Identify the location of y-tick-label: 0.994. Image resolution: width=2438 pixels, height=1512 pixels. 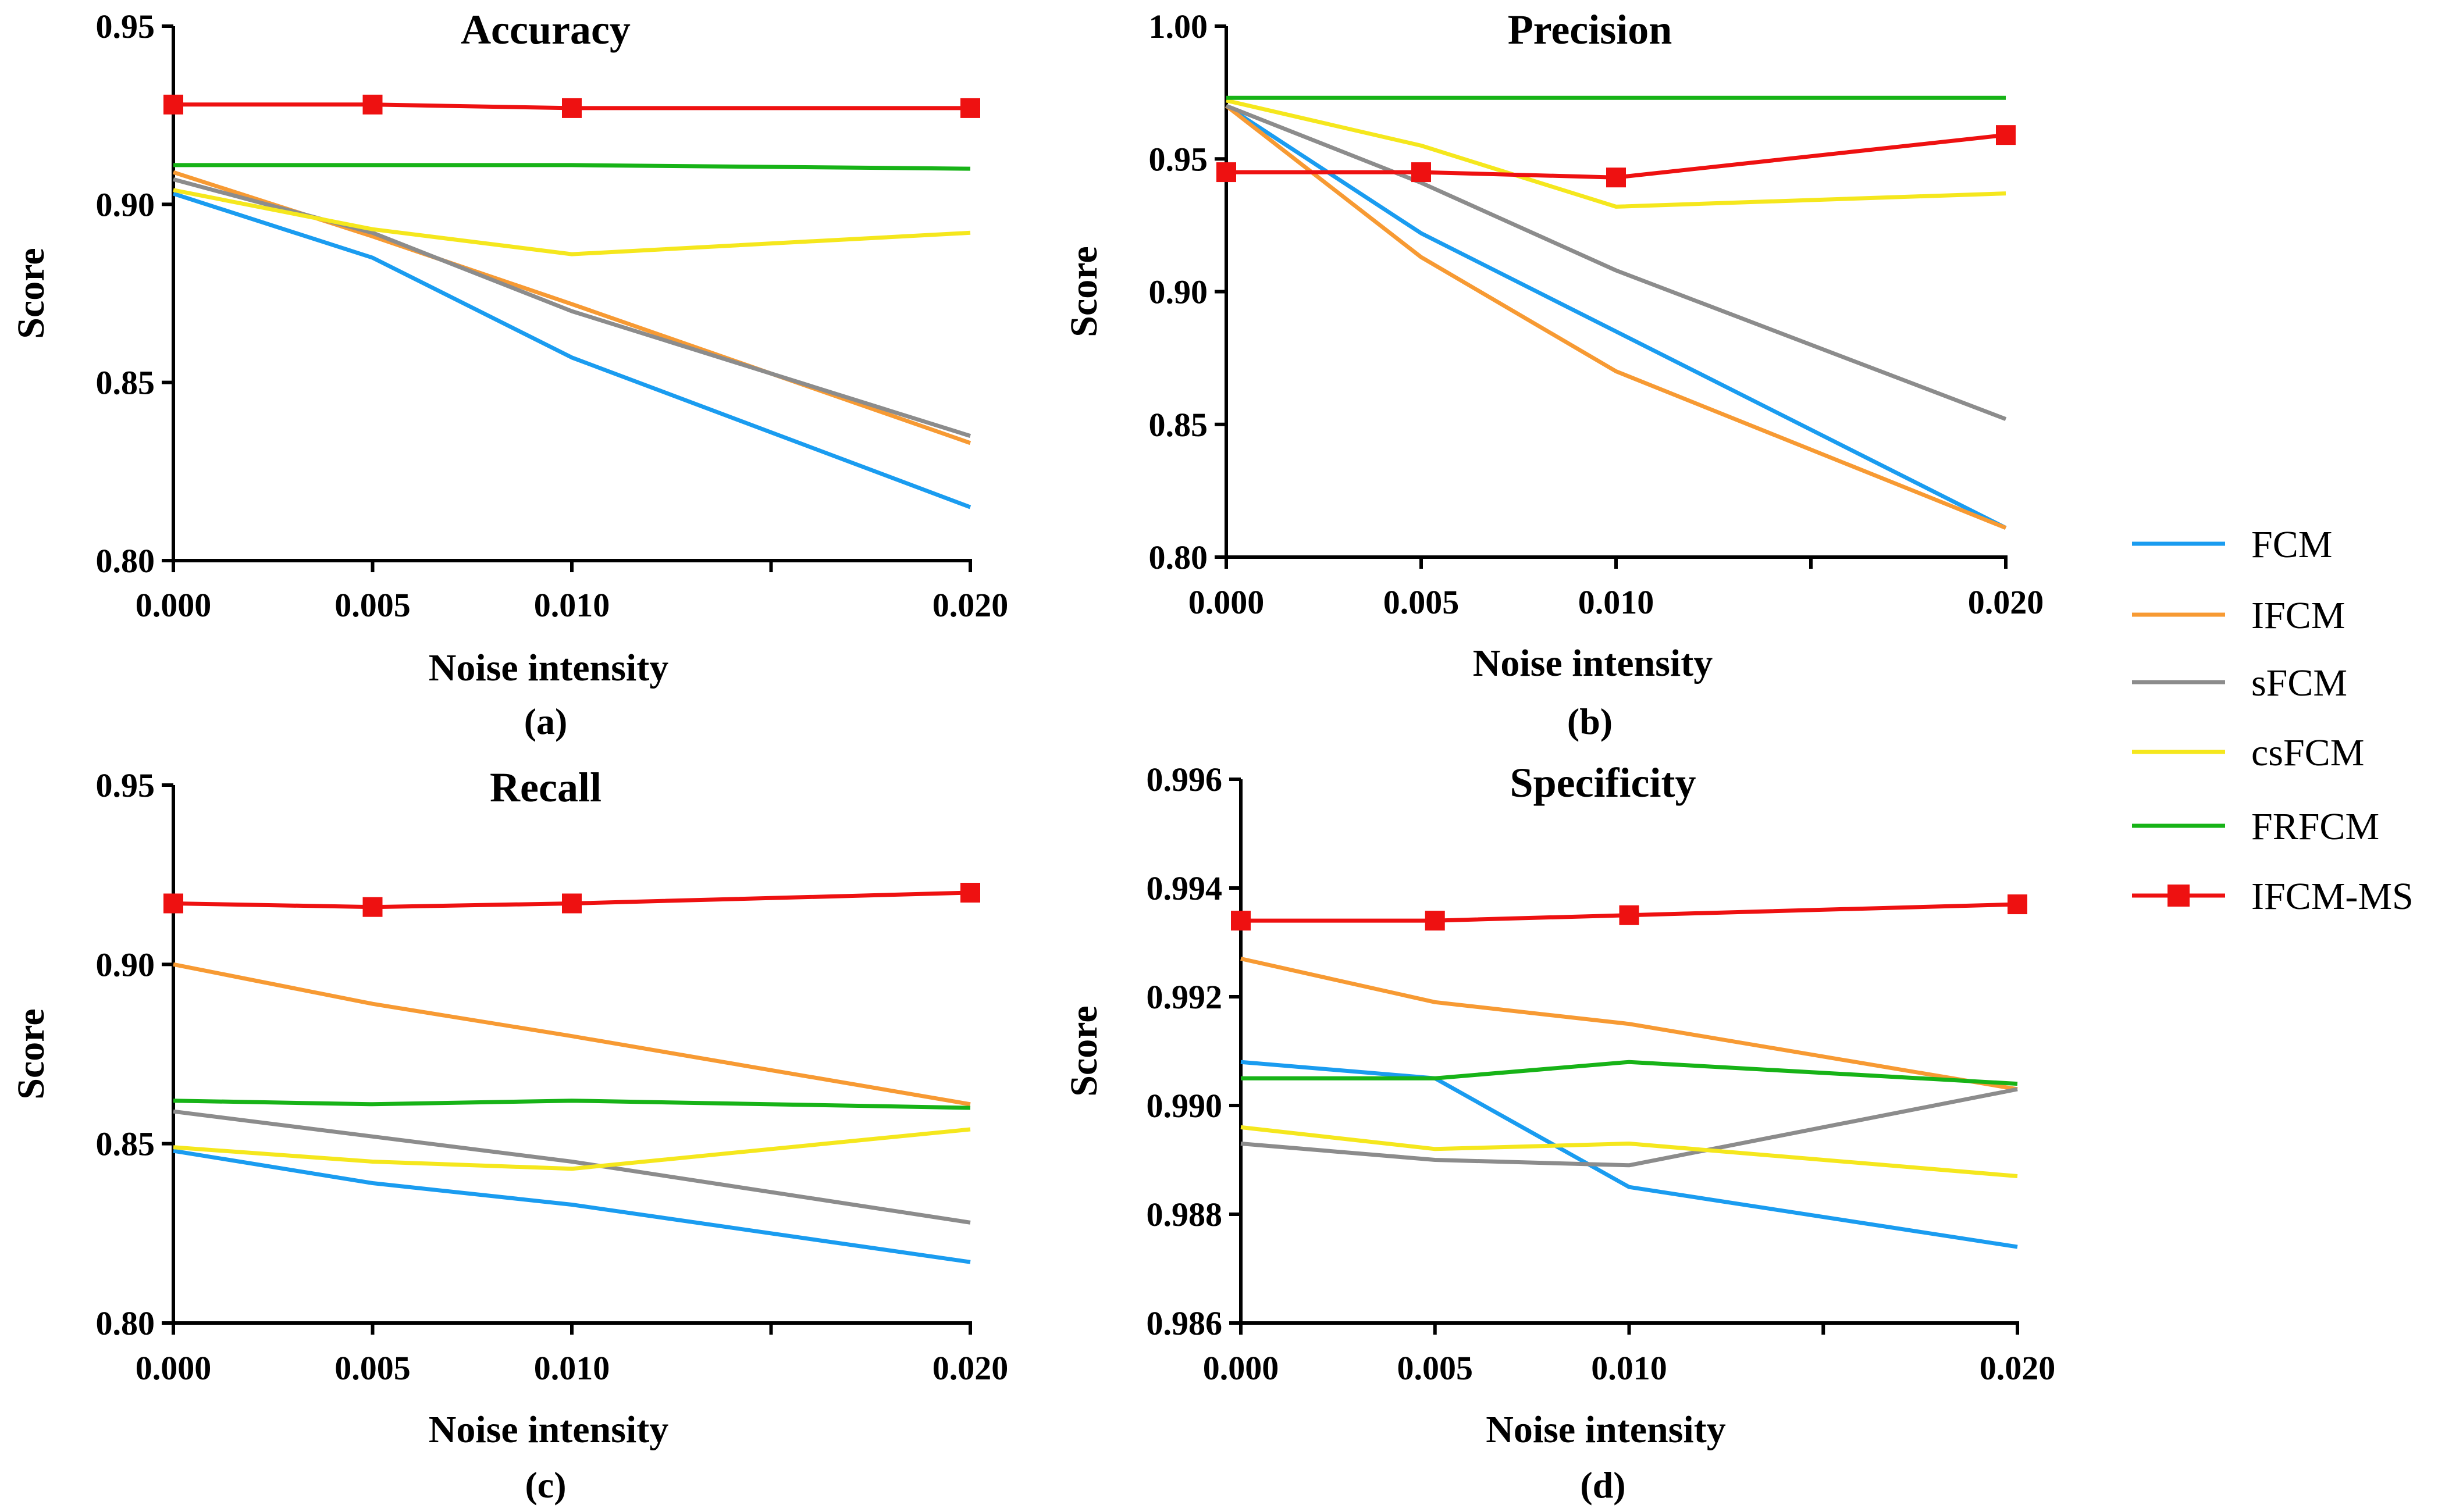
(1185, 888).